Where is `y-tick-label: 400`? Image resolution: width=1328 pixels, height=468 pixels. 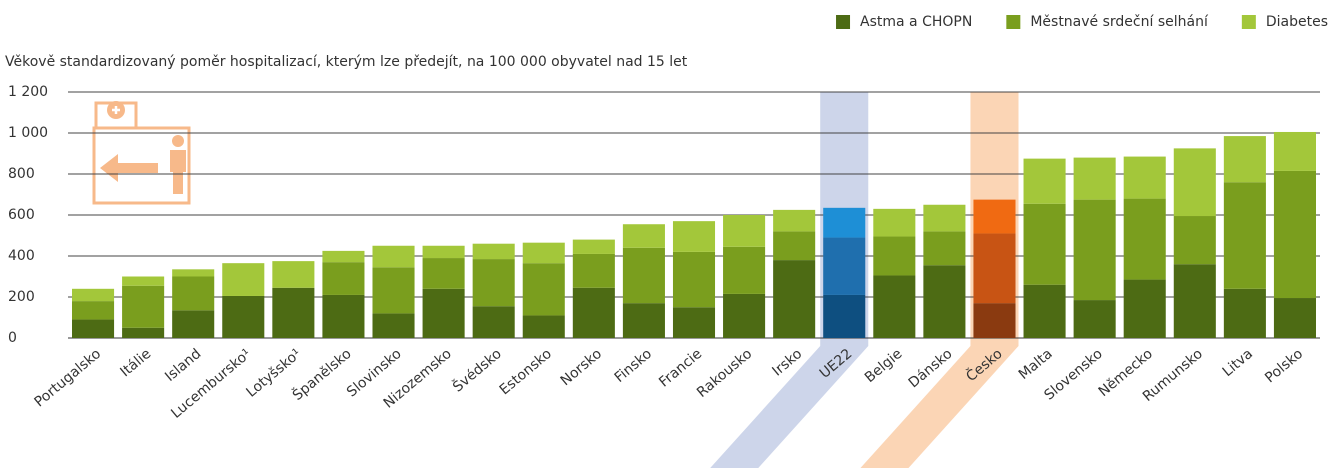 y-tick-label: 400 is located at coordinates (21, 256).